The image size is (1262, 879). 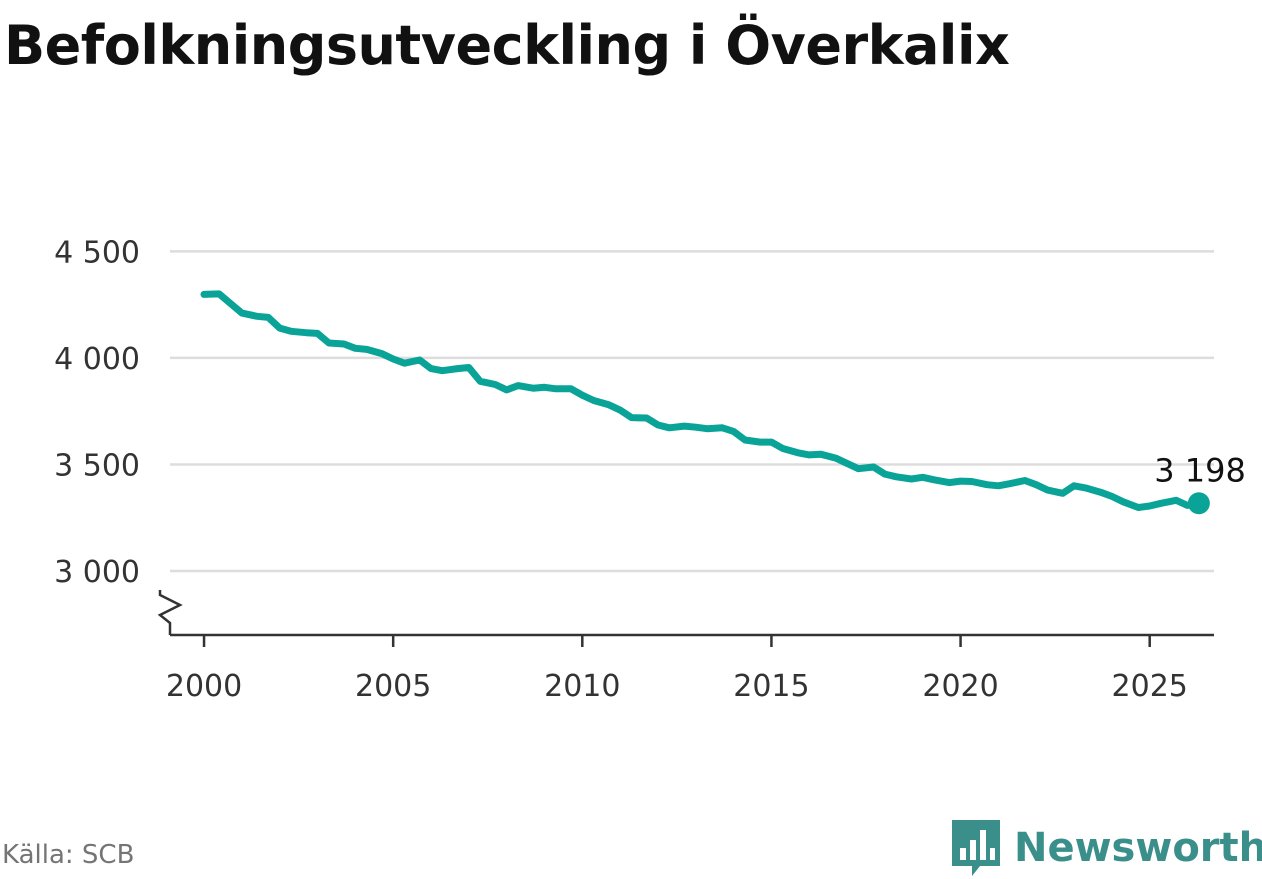 I want to click on y-tick-label: 4 500, so click(x=97, y=252).